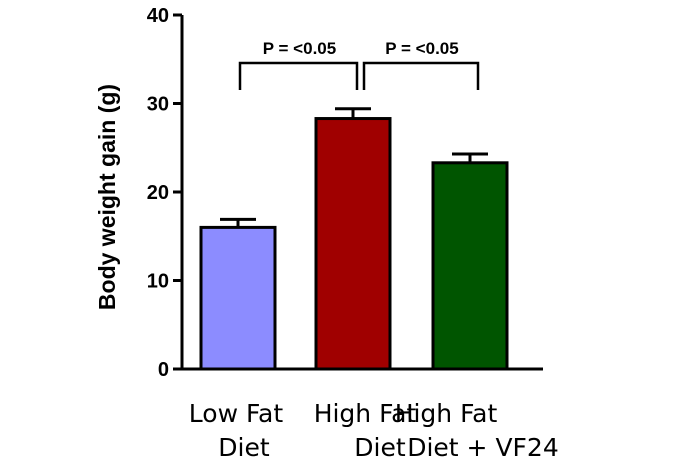 The image size is (692, 469). Describe the element at coordinates (163, 370) in the screenshot. I see `y-tick-label: 0` at that location.